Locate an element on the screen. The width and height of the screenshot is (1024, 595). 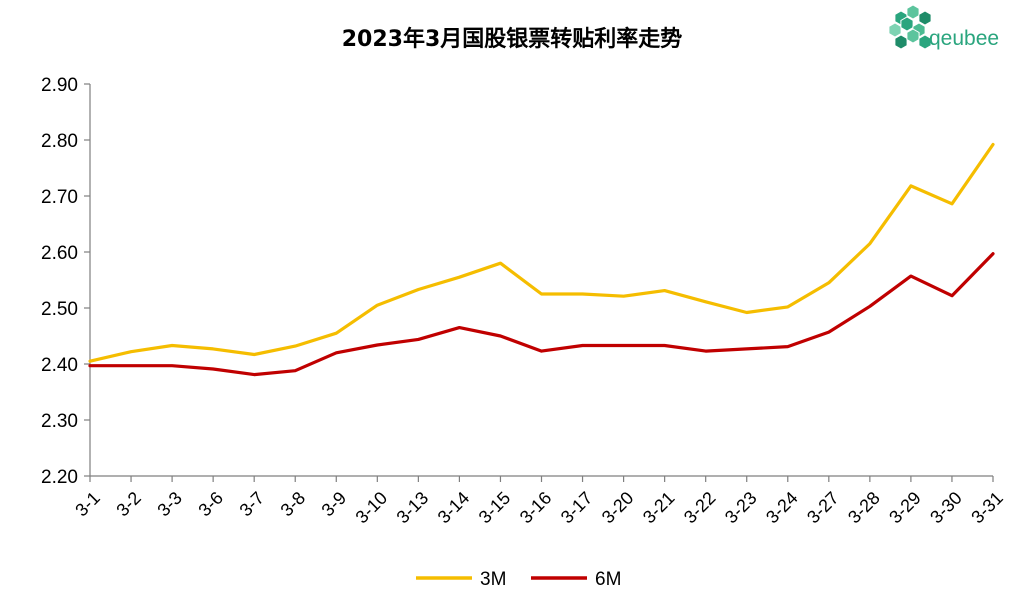
legend-label-6m: 6M is located at coordinates (608, 579).